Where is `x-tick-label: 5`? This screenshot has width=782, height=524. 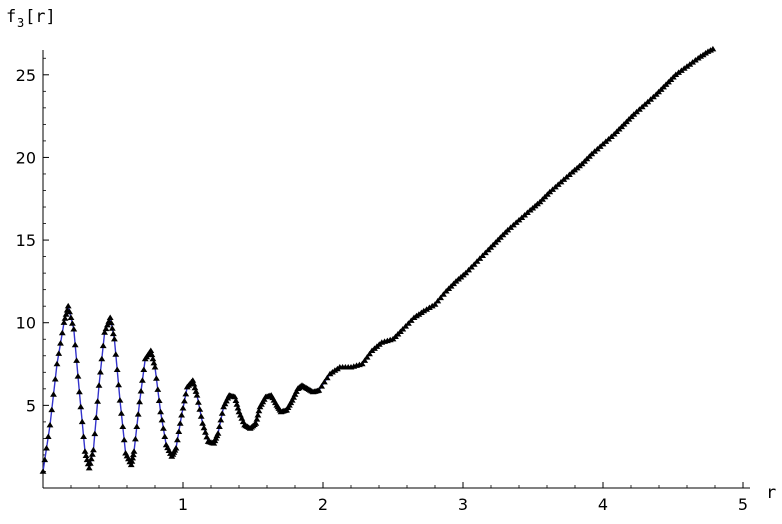
x-tick-label: 5 is located at coordinates (743, 504).